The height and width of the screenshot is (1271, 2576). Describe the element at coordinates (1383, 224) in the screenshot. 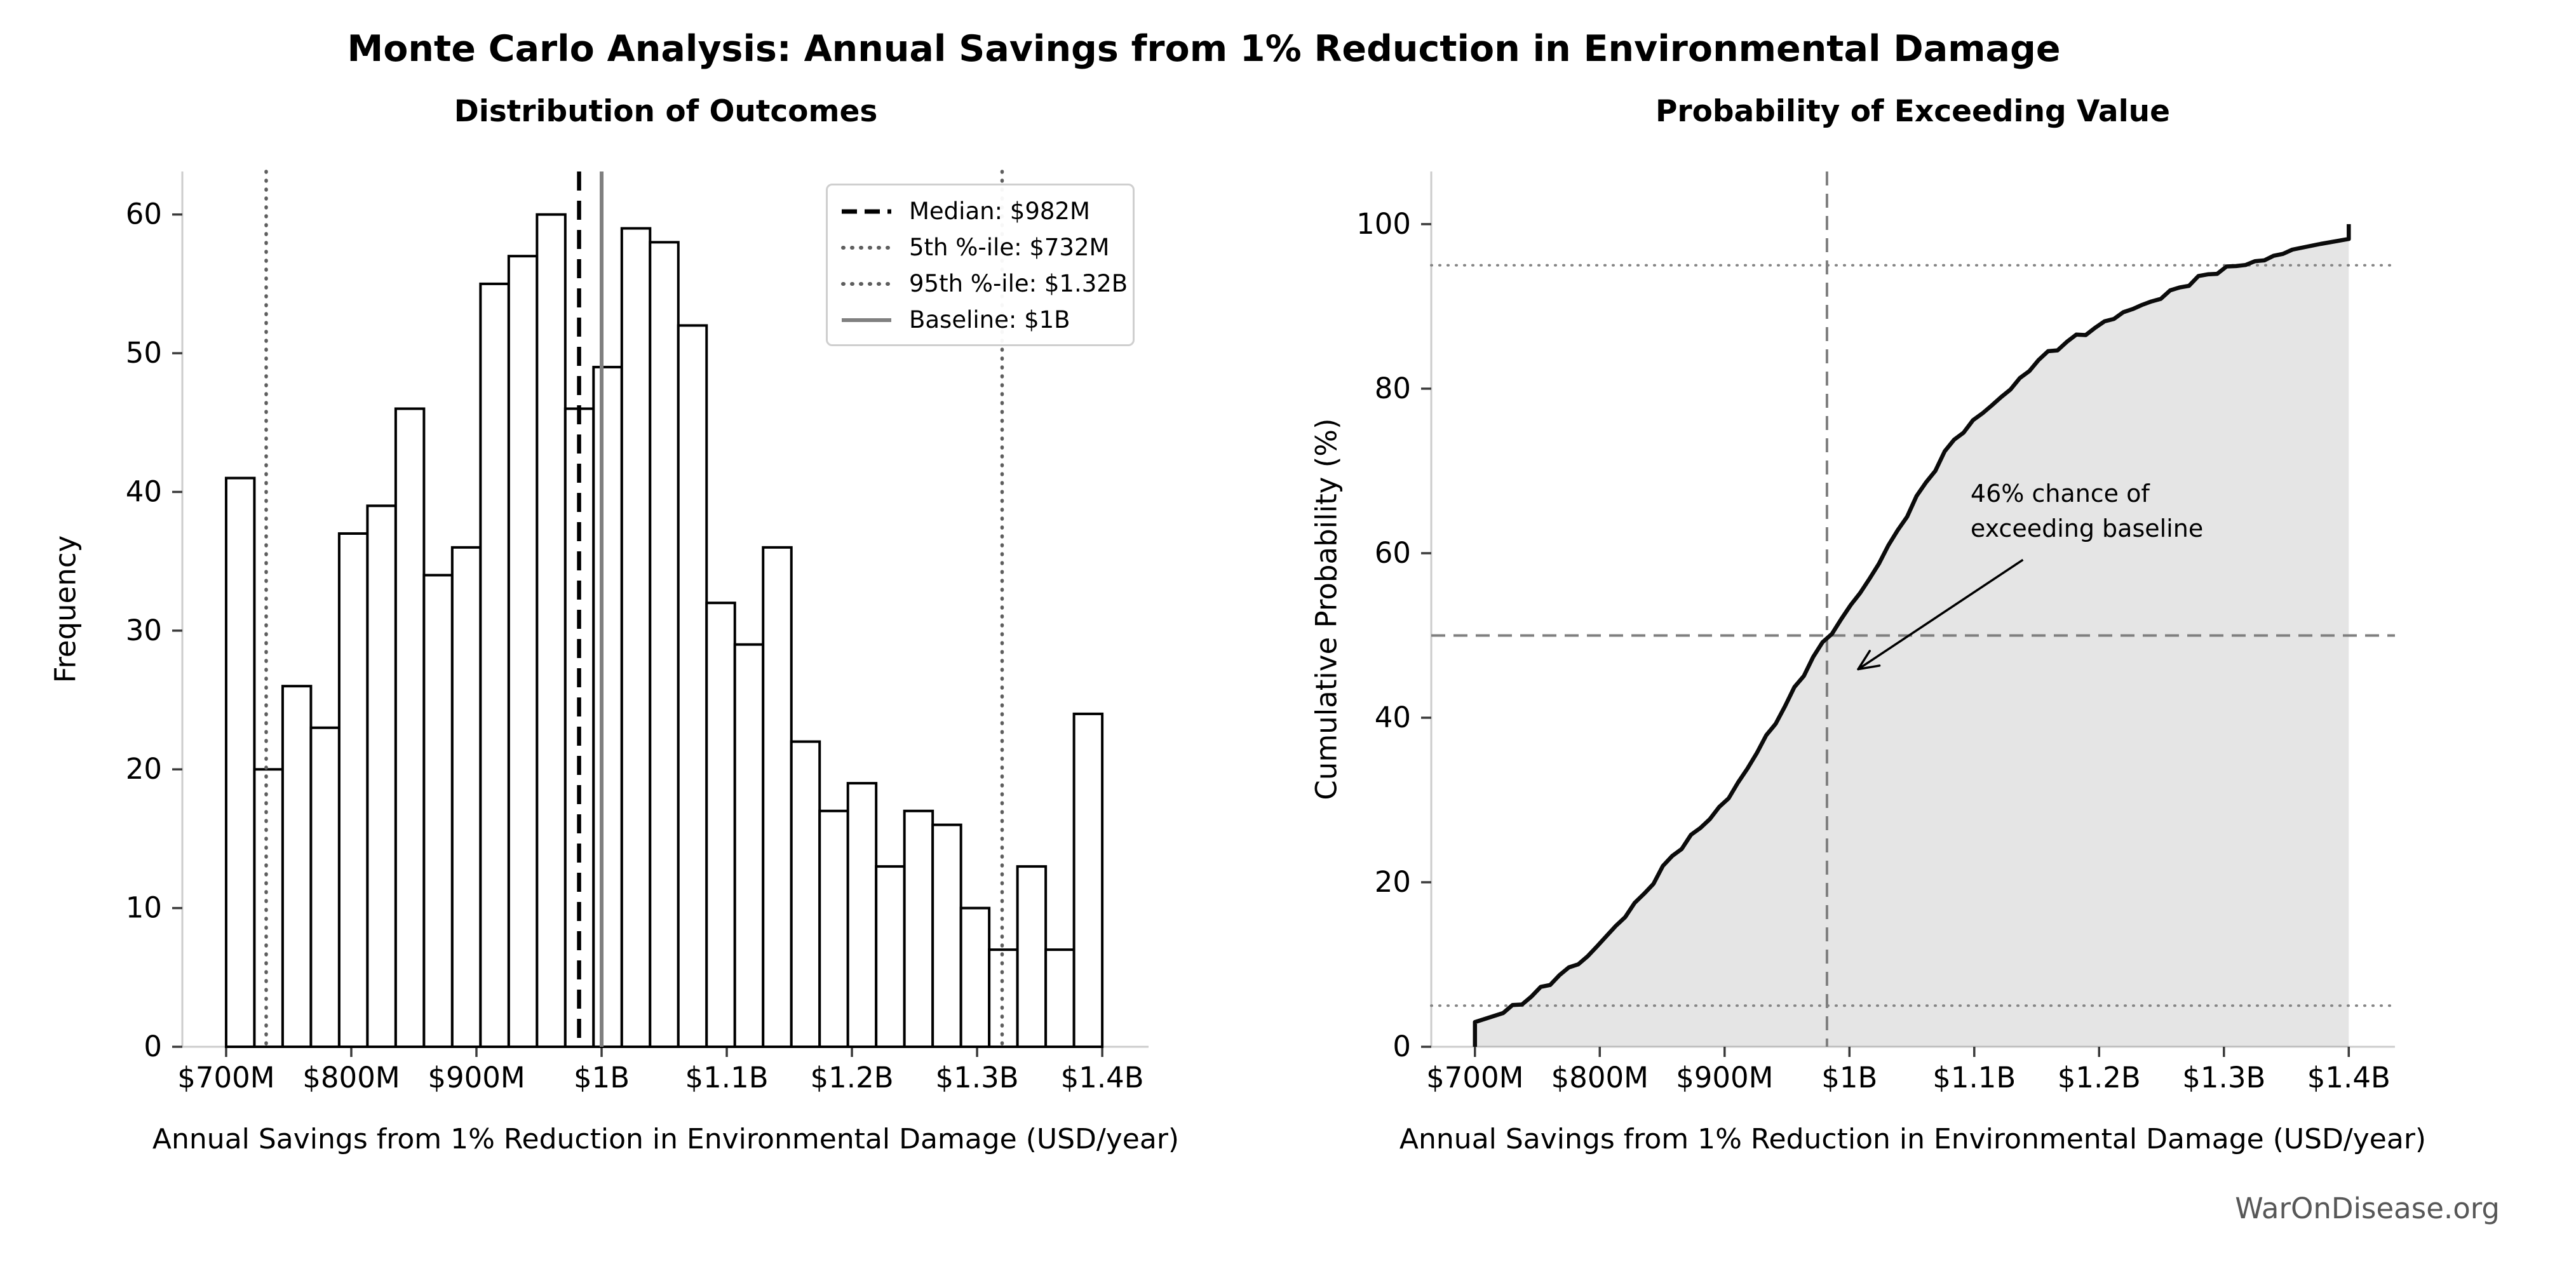

I see `y-tick-label: 100` at that location.